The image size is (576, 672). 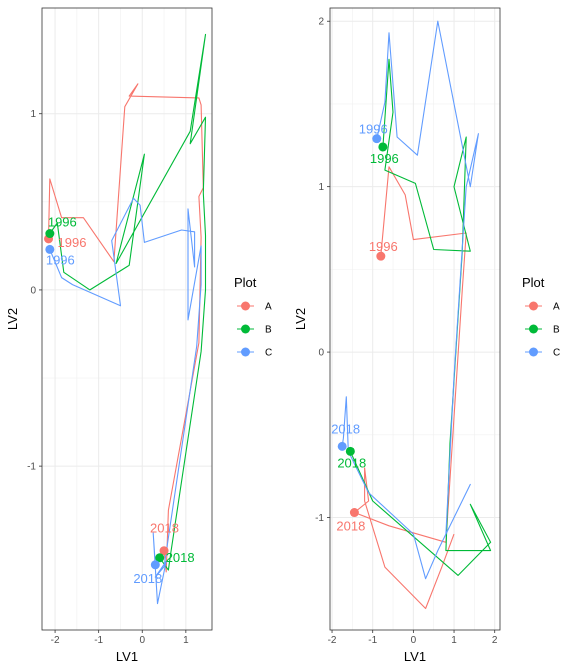 I want to click on start-point-a, so click(x=381, y=256).